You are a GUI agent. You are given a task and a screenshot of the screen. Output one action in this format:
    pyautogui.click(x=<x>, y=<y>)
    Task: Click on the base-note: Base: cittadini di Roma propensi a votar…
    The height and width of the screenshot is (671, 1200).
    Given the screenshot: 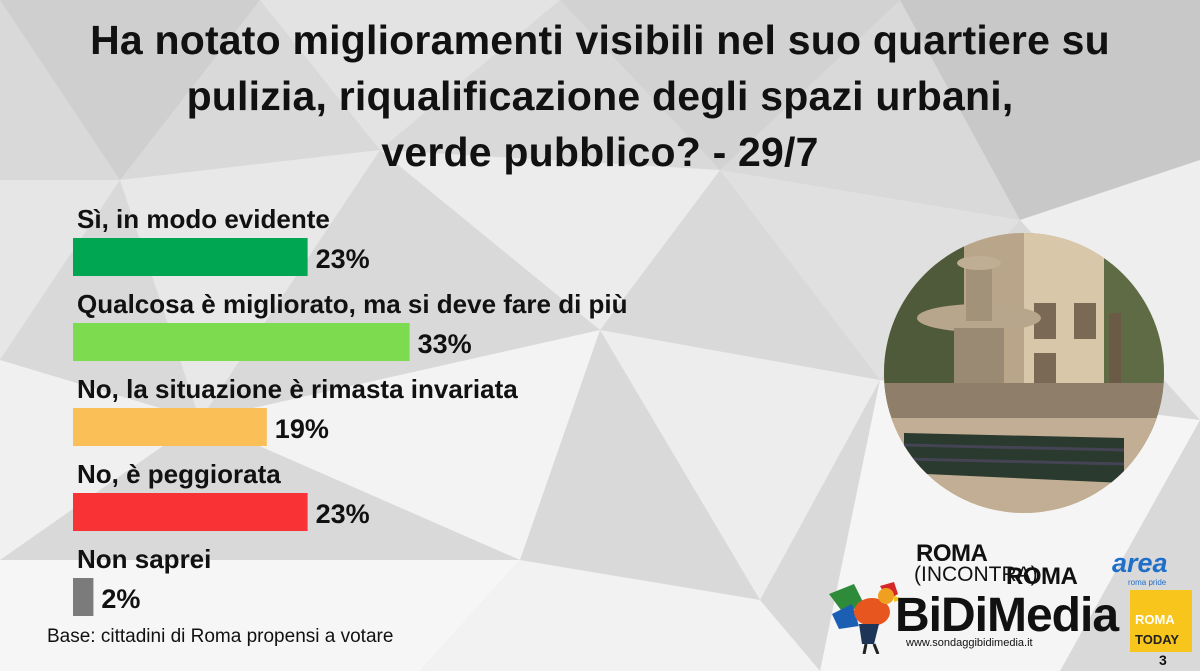 What is the action you would take?
    pyautogui.click(x=220, y=636)
    